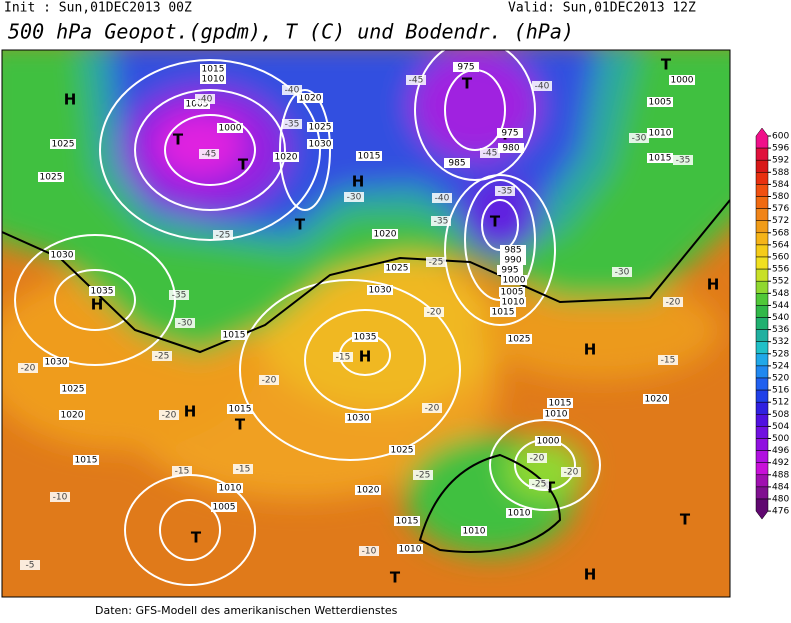 This screenshot has width=791, height=623. Describe the element at coordinates (780, 209) in the screenshot. I see `colorbar-tick-label: 576` at that location.